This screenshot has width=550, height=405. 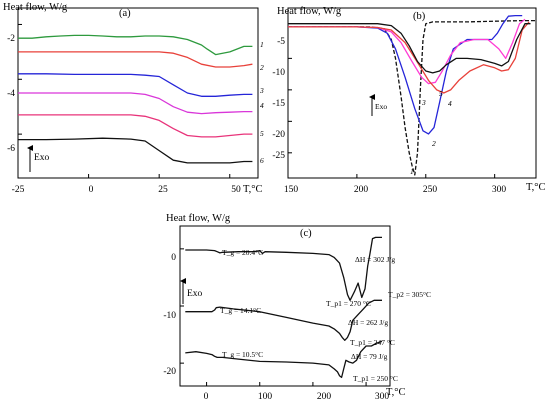 What do you see at coordinates (395, 392) in the screenshot?
I see `panel-c-xlabel: T,°C` at bounding box center [395, 392].